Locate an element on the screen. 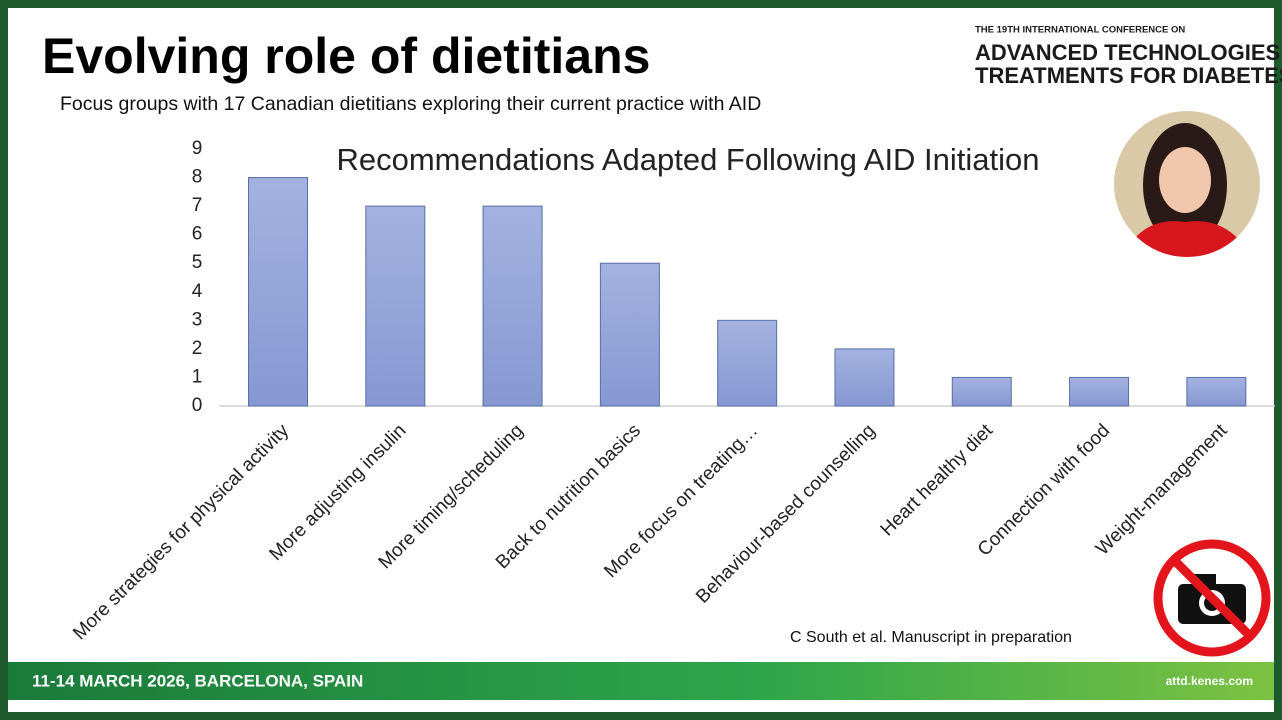 The image size is (1282, 720). y-tick-label: 4 is located at coordinates (197, 291).